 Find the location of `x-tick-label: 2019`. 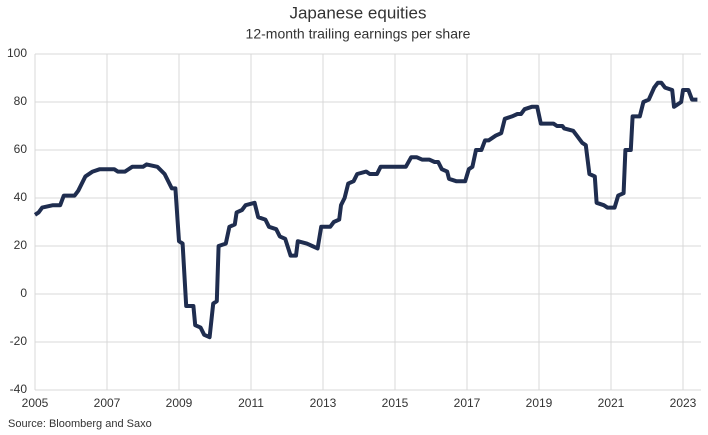

x-tick-label: 2019 is located at coordinates (539, 403).